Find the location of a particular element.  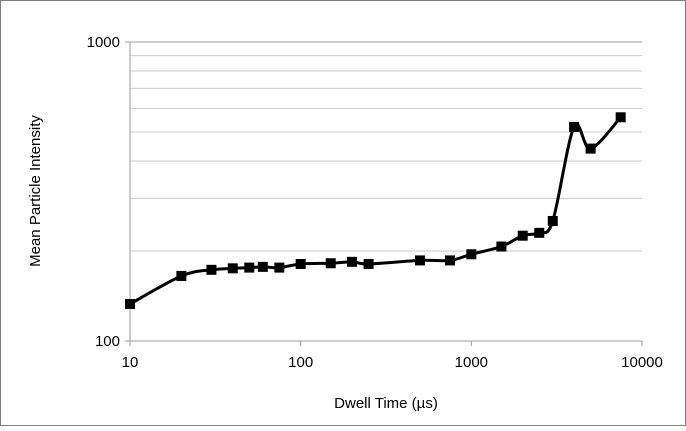

x-axis-title: Dwell Time (µs) is located at coordinates (386, 403).